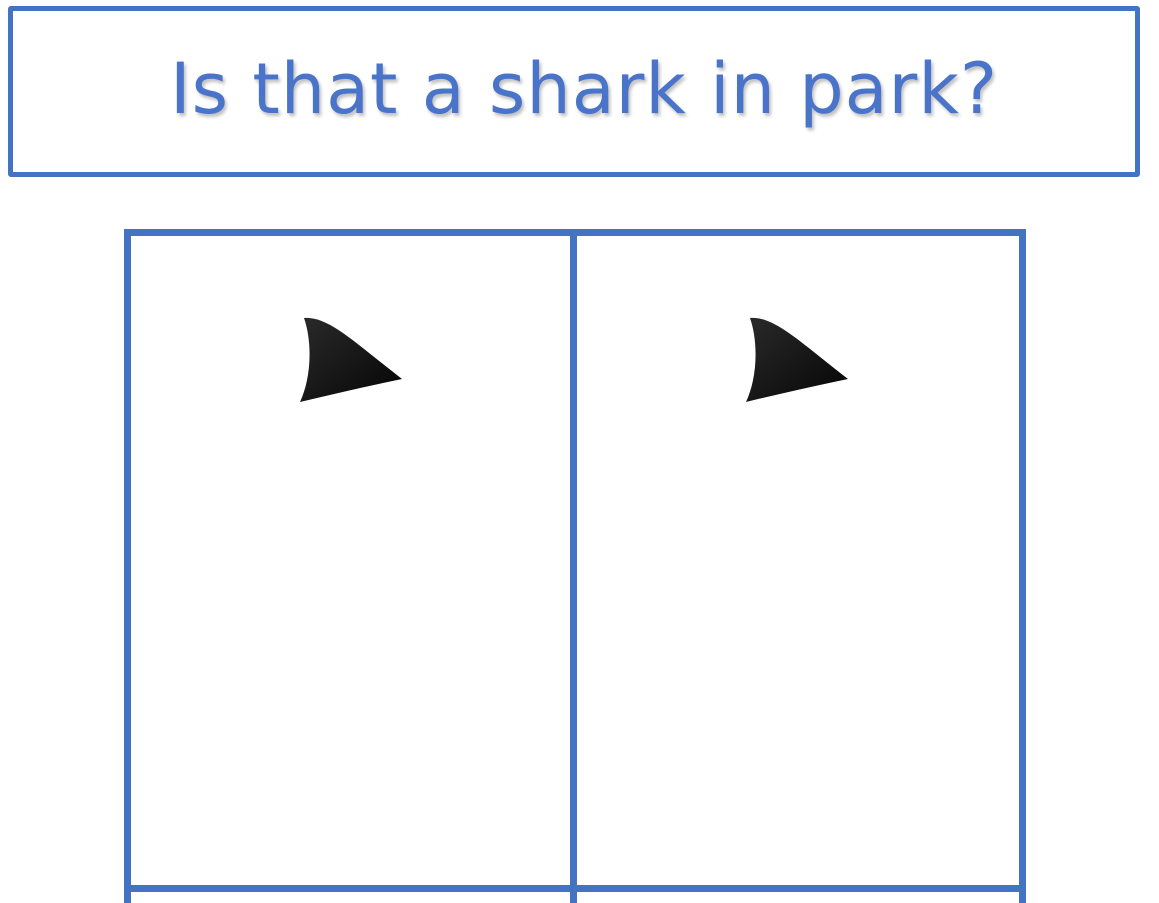 The image size is (1159, 903). Describe the element at coordinates (573, 566) in the screenshot. I see `grid-vertical-divider` at that location.